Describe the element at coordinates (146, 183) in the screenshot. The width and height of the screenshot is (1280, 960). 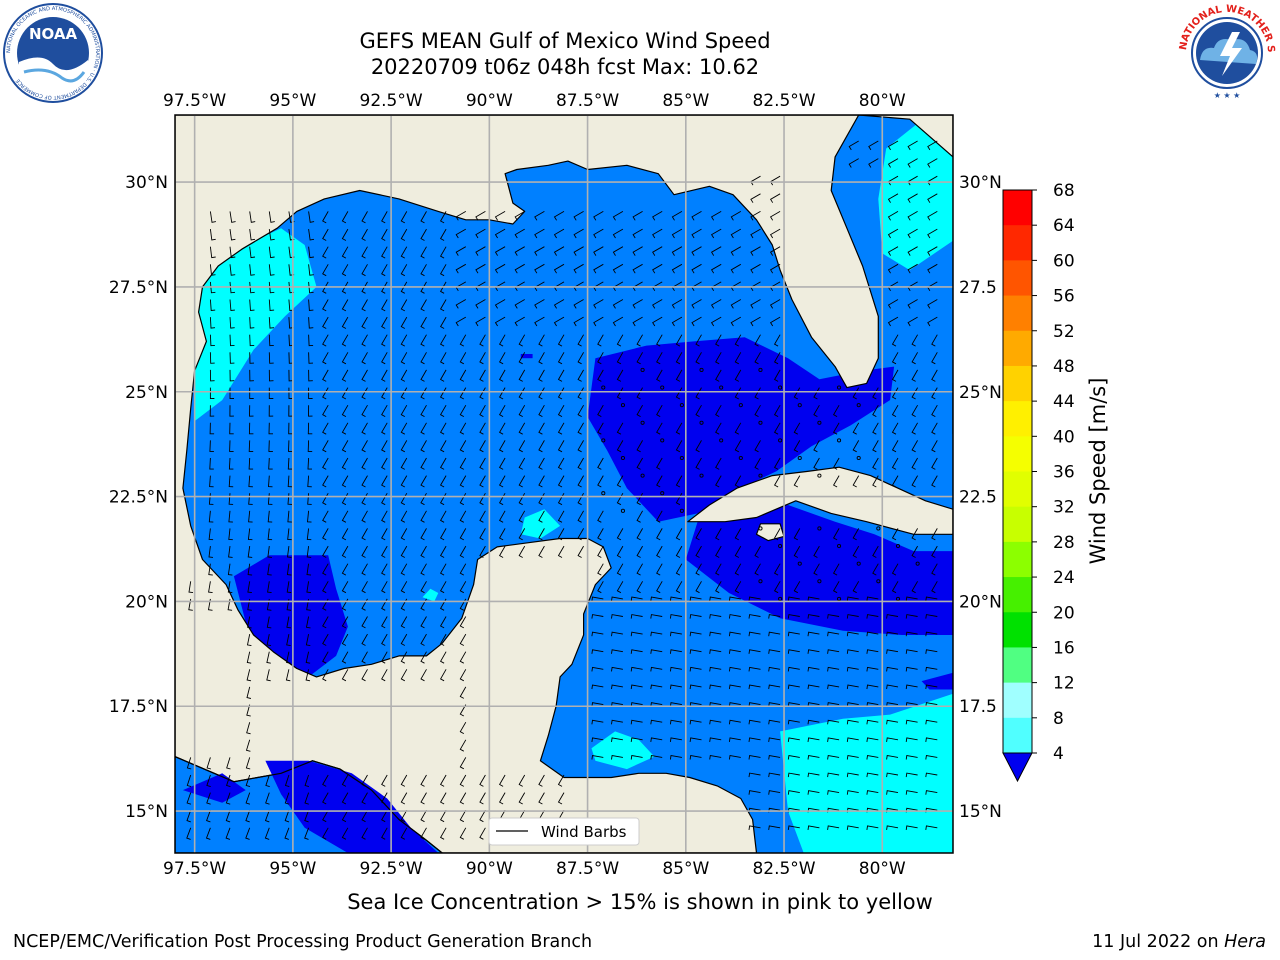
I see `lat-tick-label-left: 30°N` at that location.